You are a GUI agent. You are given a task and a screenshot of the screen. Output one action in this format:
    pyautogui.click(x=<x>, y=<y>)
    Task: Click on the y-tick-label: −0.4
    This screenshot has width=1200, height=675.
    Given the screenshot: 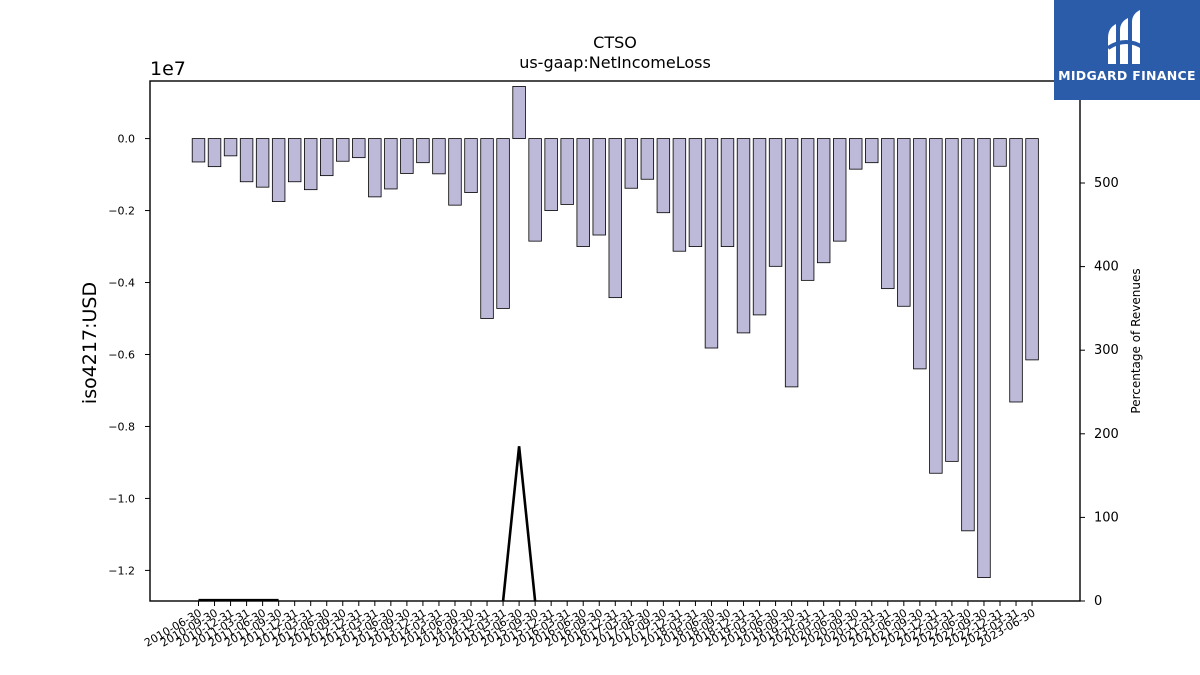 What is the action you would take?
    pyautogui.click(x=121, y=283)
    